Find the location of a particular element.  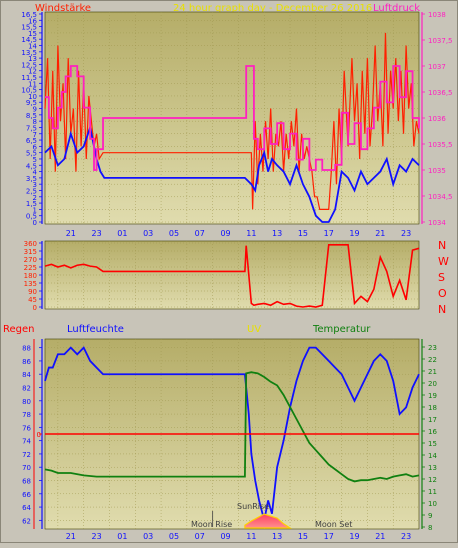

temperature-axis-tick-label: 12 is located at coordinates (432, 480).